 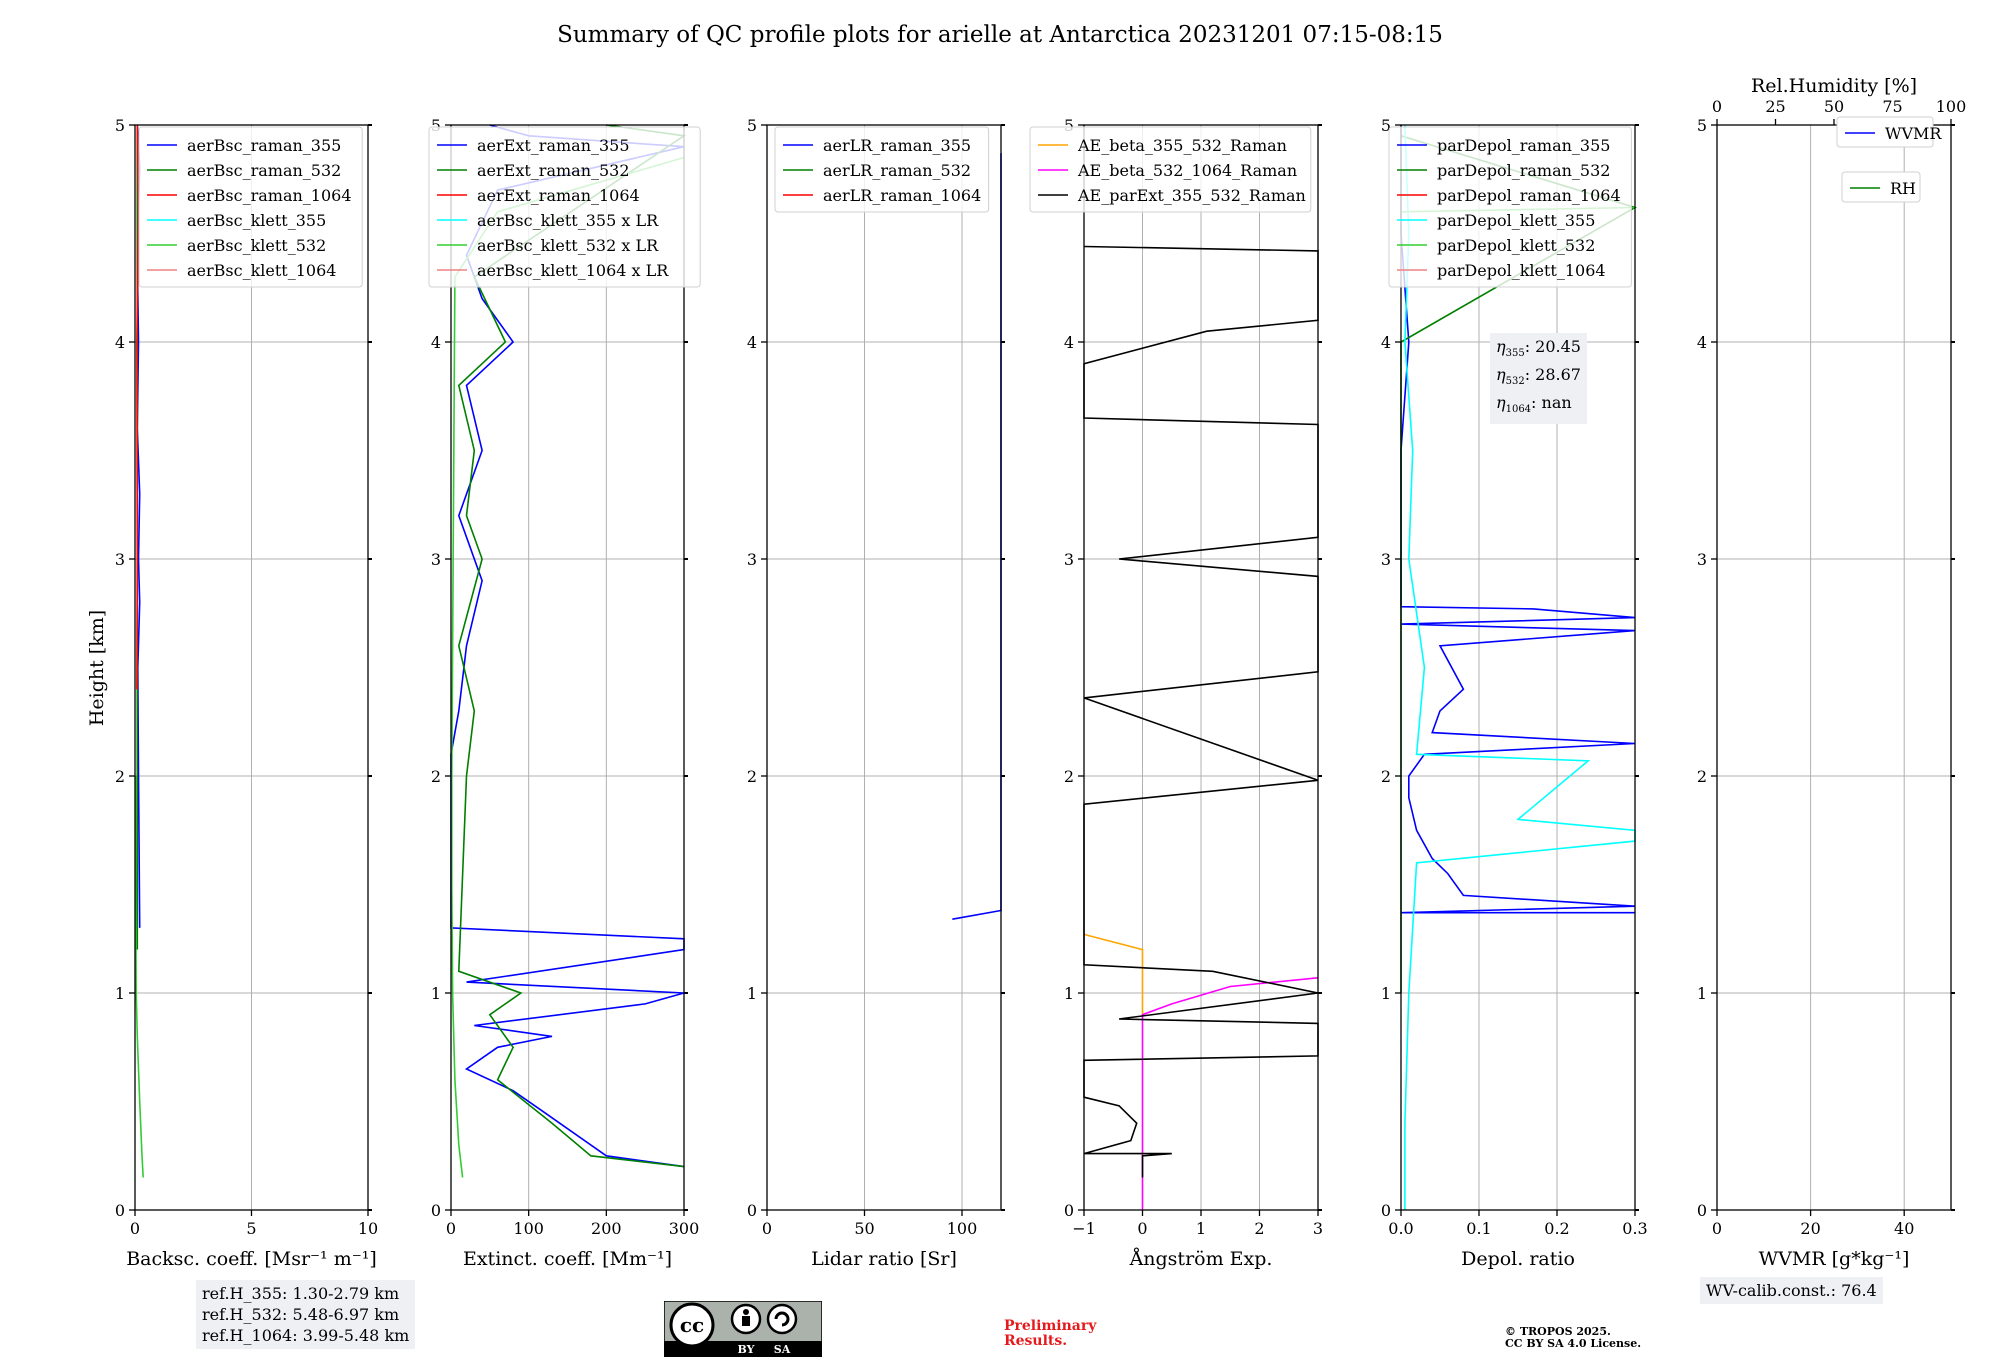 I want to click on x-axis-label: WVMR [g*kg⁻¹], so click(x=1834, y=1259).